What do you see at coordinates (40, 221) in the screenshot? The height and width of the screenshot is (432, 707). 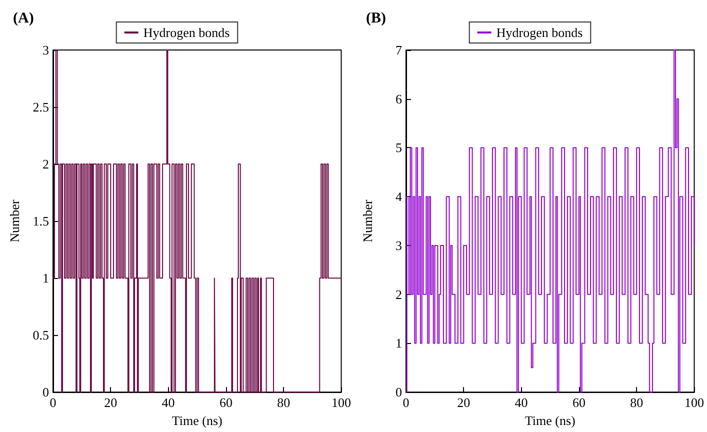 I see `y-tick-label: 1.5` at bounding box center [40, 221].